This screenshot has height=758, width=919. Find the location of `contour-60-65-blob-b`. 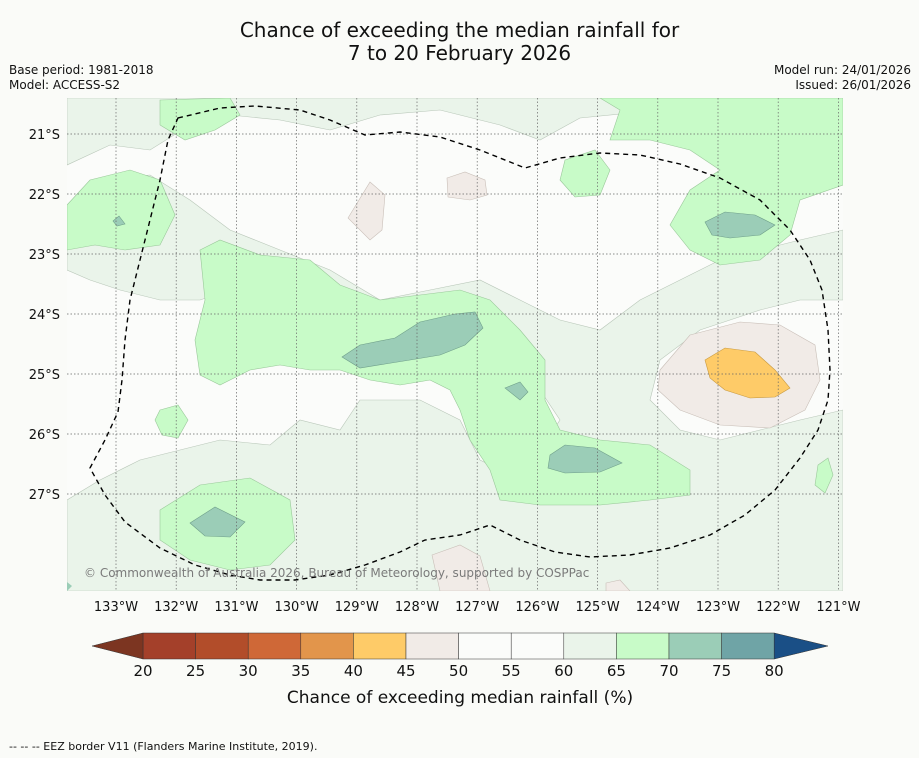

contour-60-65-blob-b is located at coordinates (171, 421).